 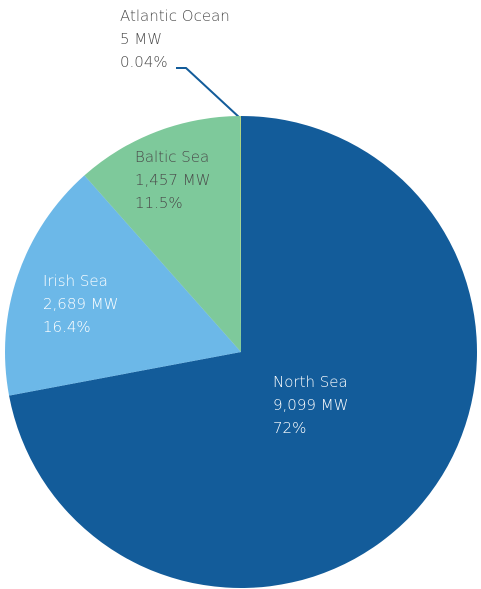 I want to click on capacity-label: 9,099 MW, so click(x=310, y=405).